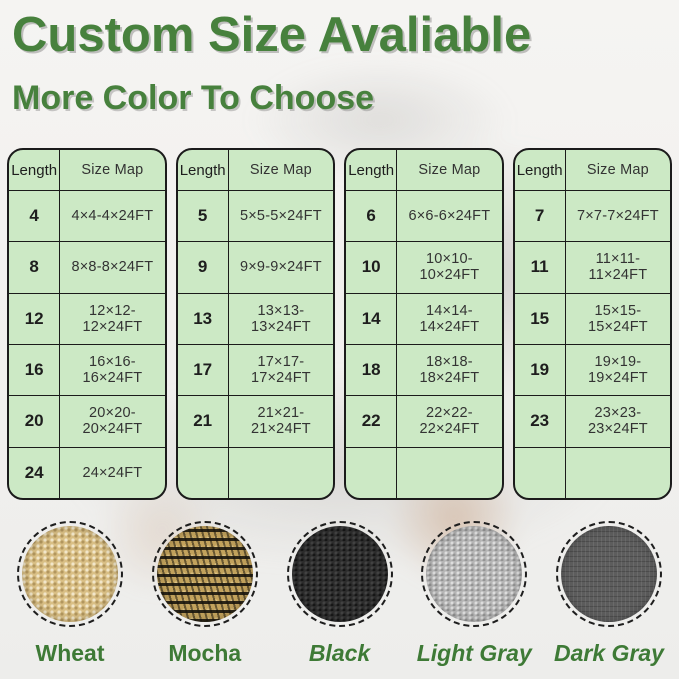  Describe the element at coordinates (35, 318) in the screenshot. I see `length-cell: 12` at that location.